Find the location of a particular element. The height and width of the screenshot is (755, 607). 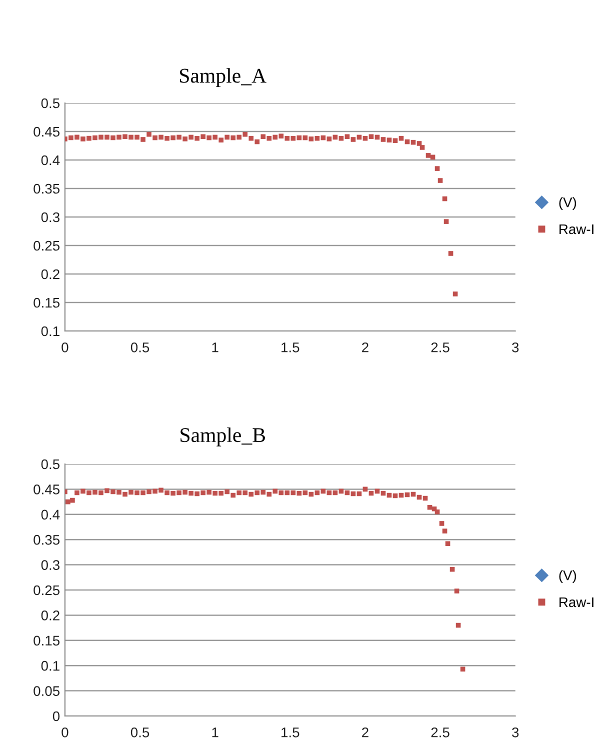

y-tick-label: 0 is located at coordinates (56, 716).